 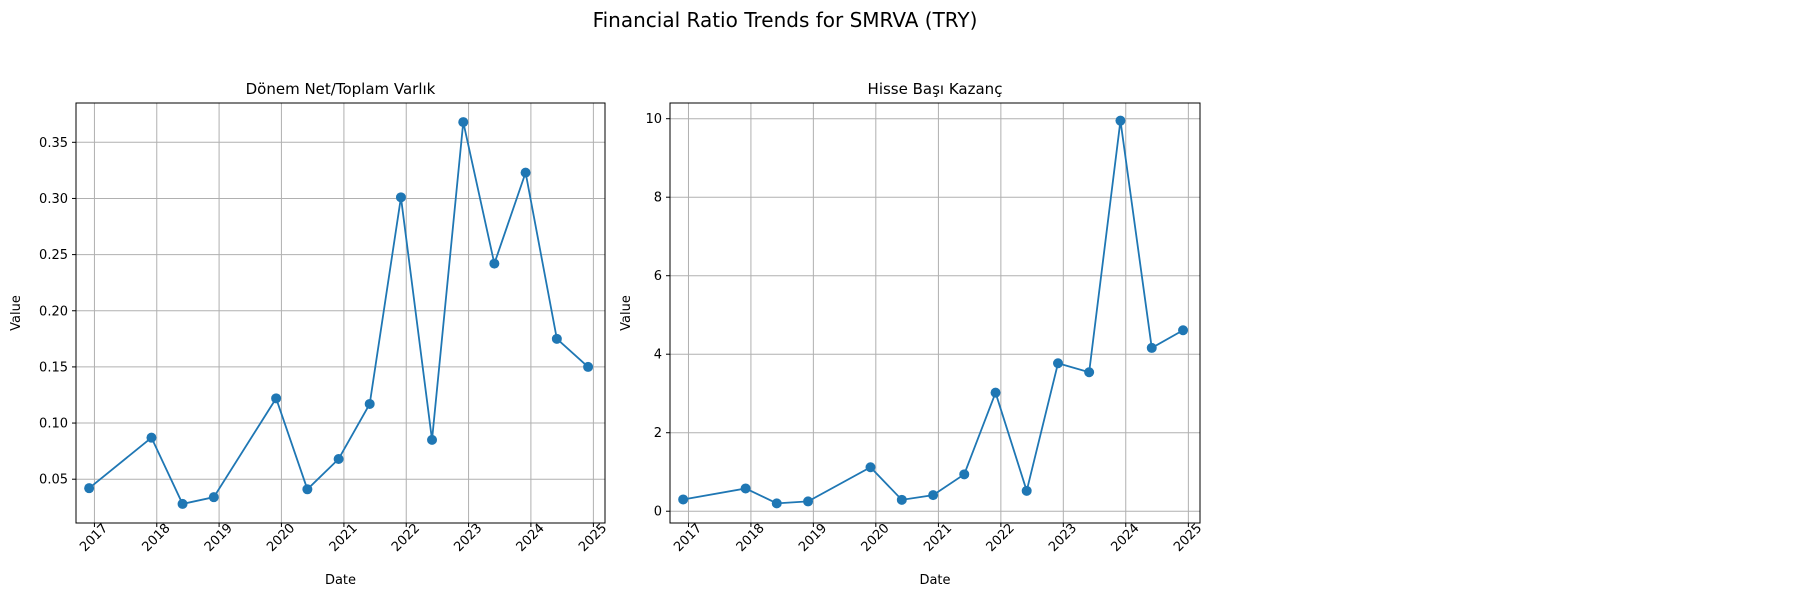 I want to click on figure-title: Financial Ratio Trends for SMRVA (TRY), so click(x=785, y=20).